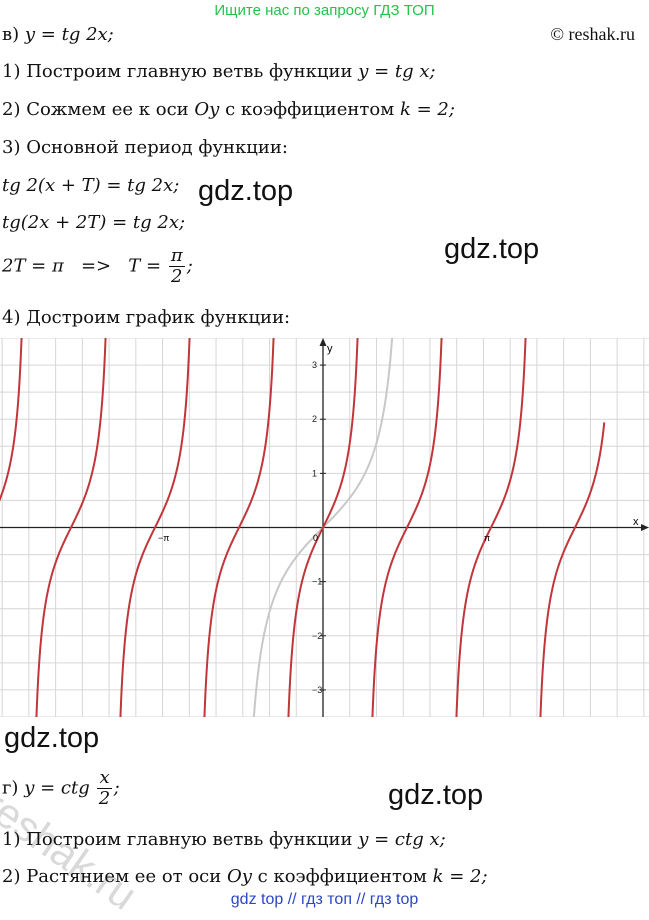  What do you see at coordinates (460, 876) in the screenshot?
I see `g-step2-formula: k = 2;` at bounding box center [460, 876].